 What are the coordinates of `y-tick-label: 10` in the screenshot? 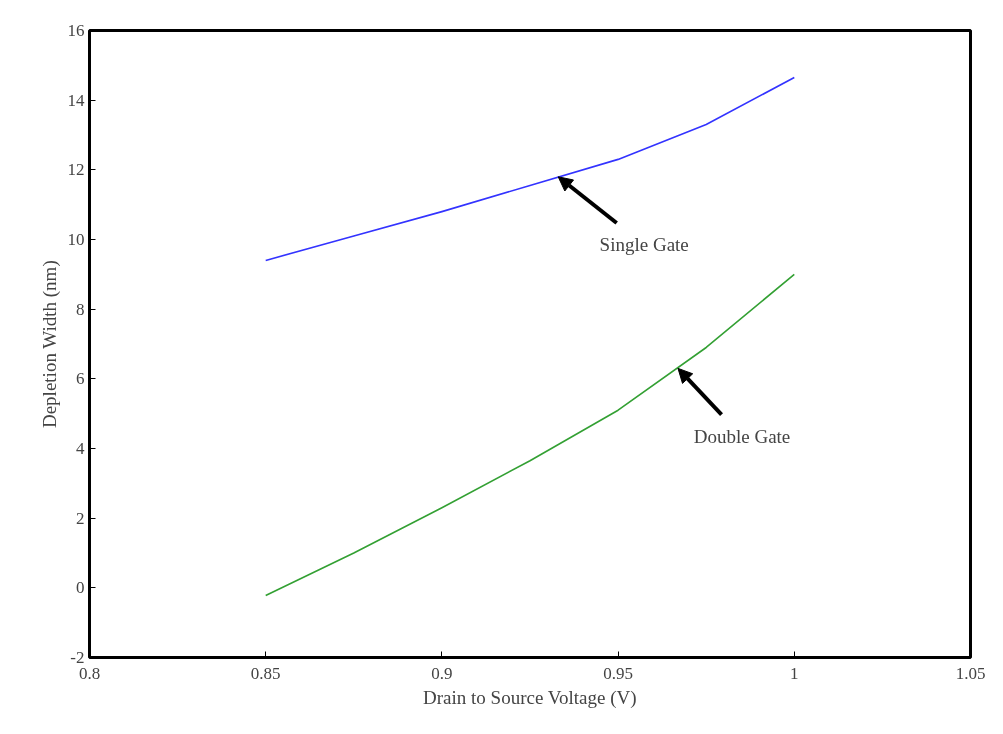 It's located at (76, 239).